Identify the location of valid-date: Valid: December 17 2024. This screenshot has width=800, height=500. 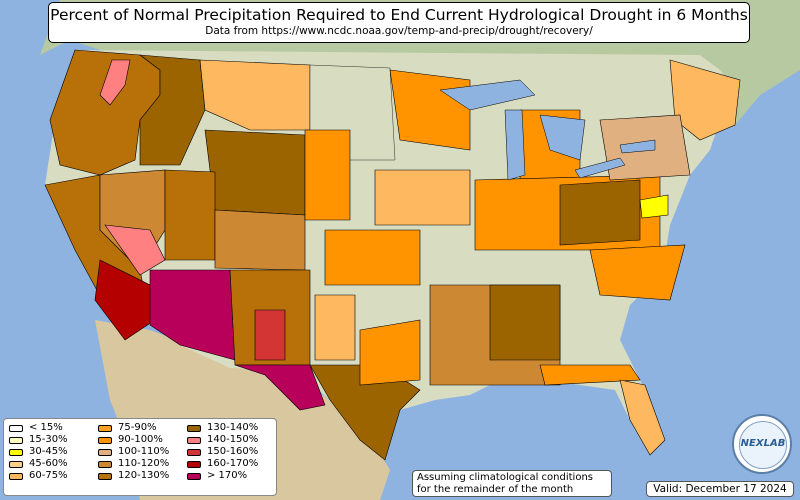
(720, 489).